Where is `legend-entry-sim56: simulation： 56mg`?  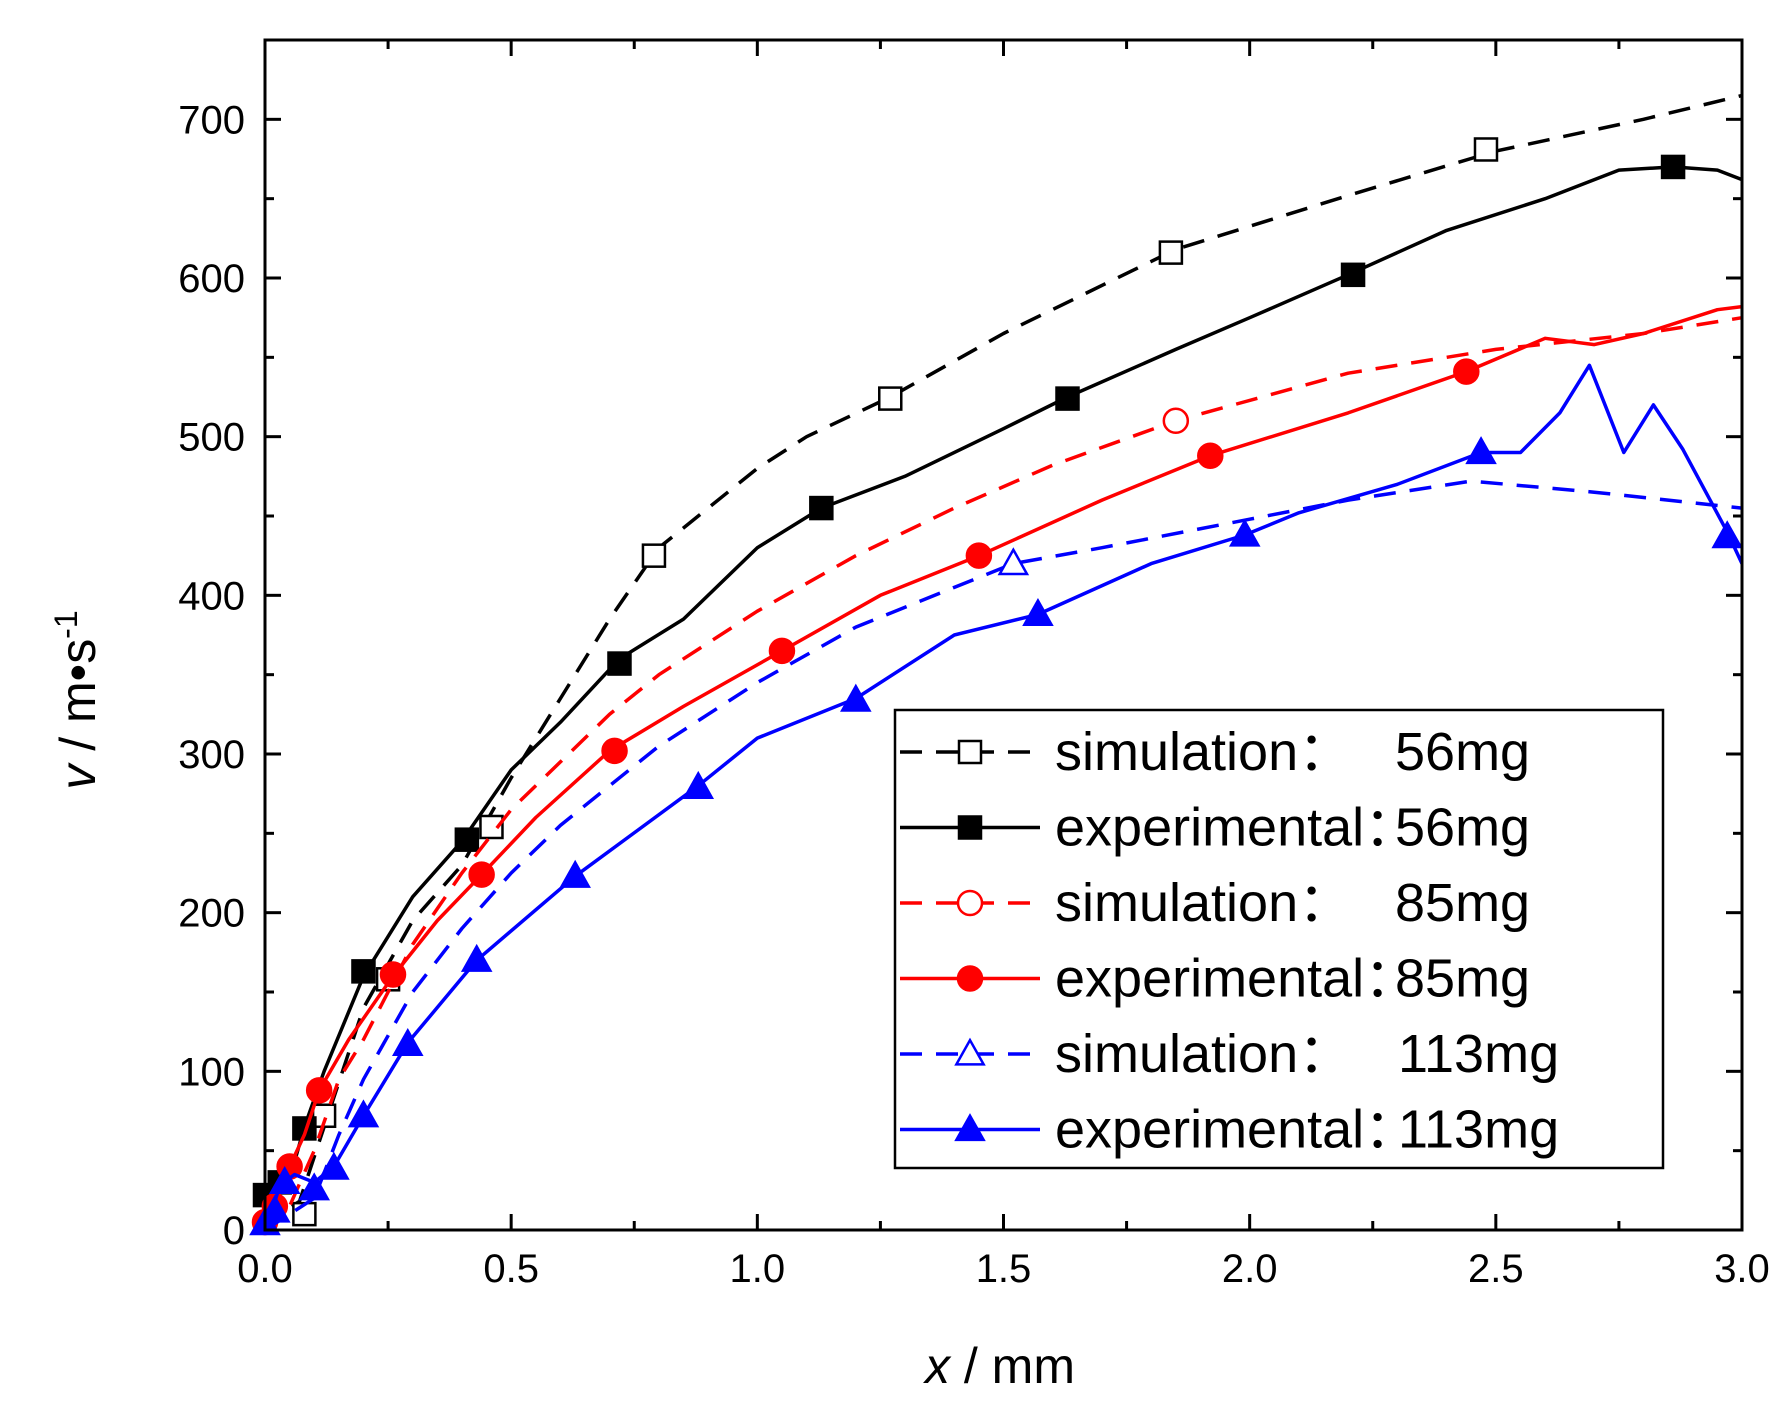
legend-entry-sim56: simulation： 56mg is located at coordinates (1215, 752).